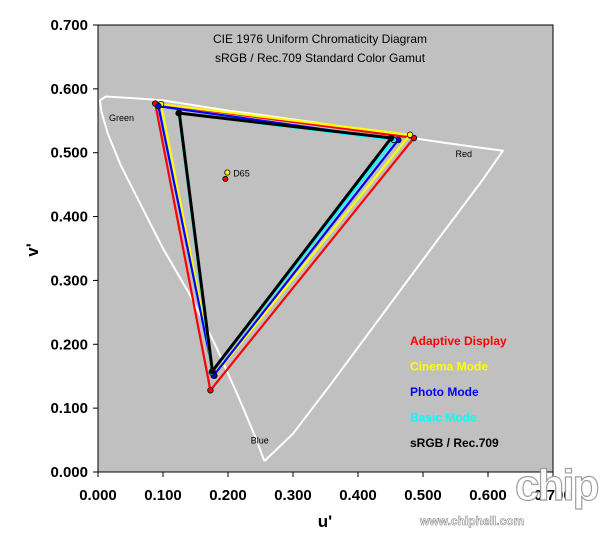 This screenshot has width=600, height=557. Describe the element at coordinates (509, 494) in the screenshot. I see `watermark: chip hell www.chiphell.com` at that location.